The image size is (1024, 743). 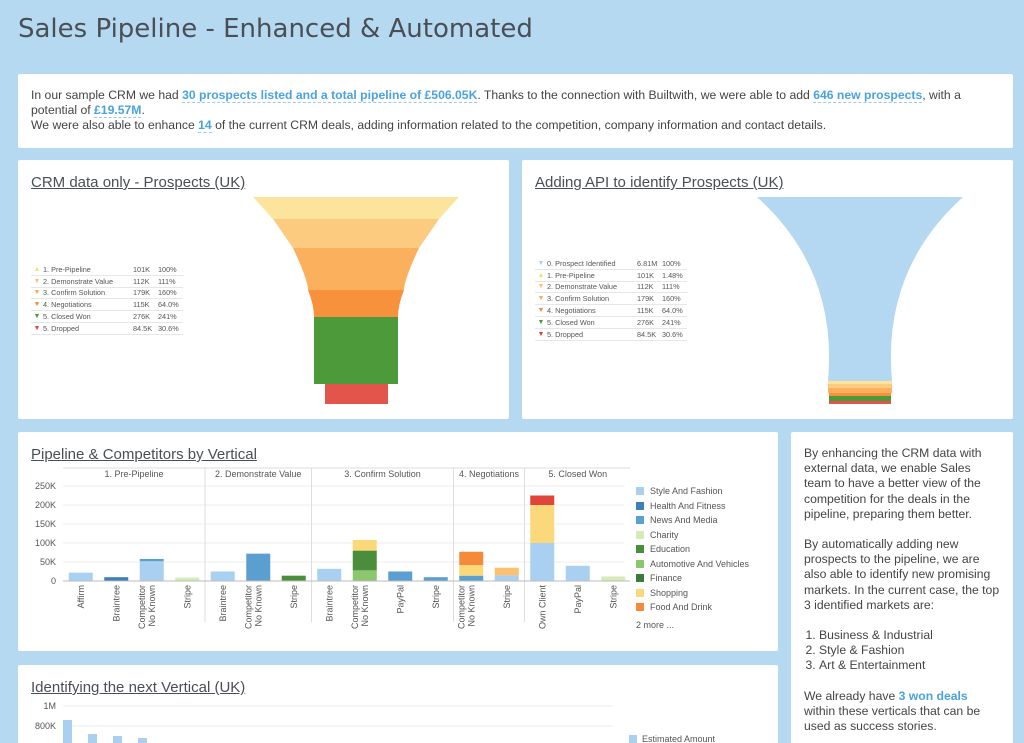 What do you see at coordinates (672, 311) in the screenshot?
I see `stage-percent: 64.0%` at bounding box center [672, 311].